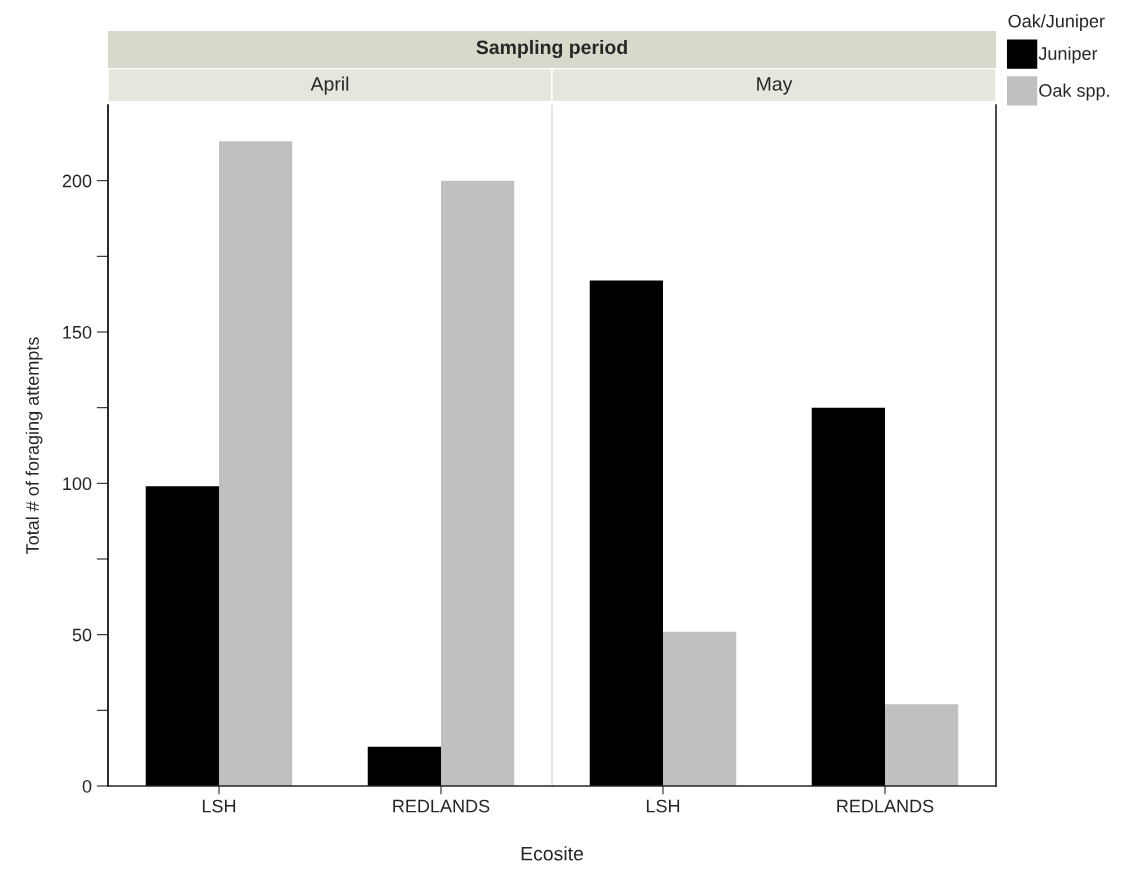 The image size is (1136, 882). What do you see at coordinates (77, 332) in the screenshot?
I see `y-tick-label: 150` at bounding box center [77, 332].